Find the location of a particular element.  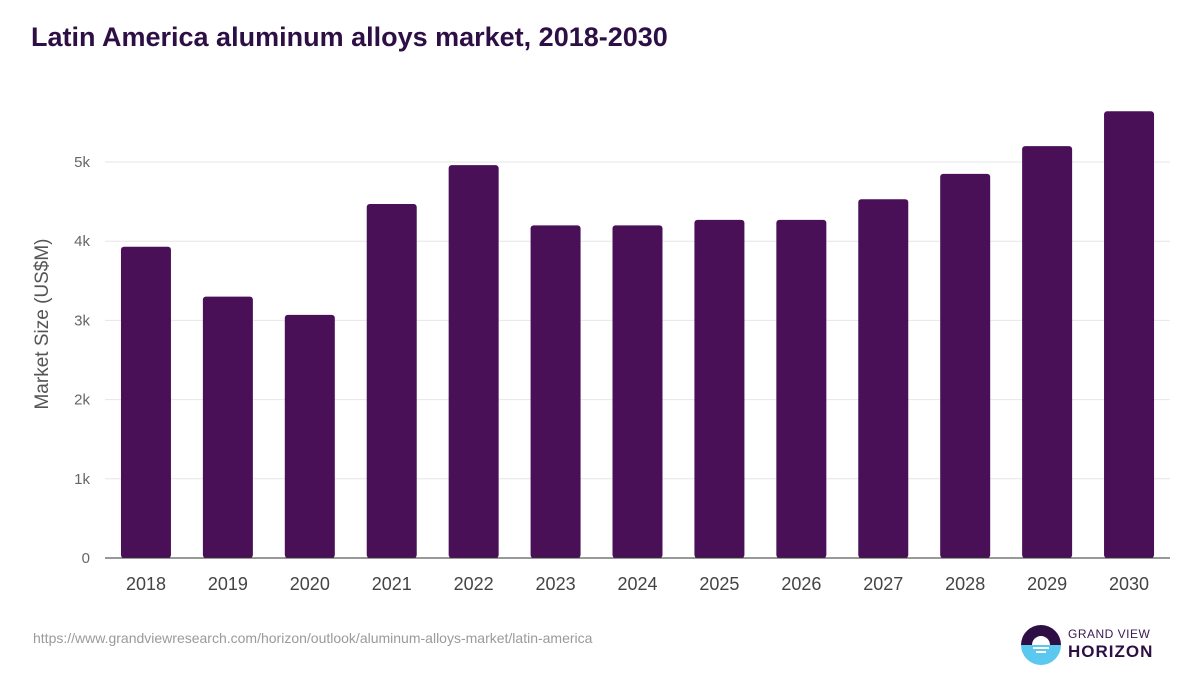

x-tick-label: 2029 is located at coordinates (1047, 584).